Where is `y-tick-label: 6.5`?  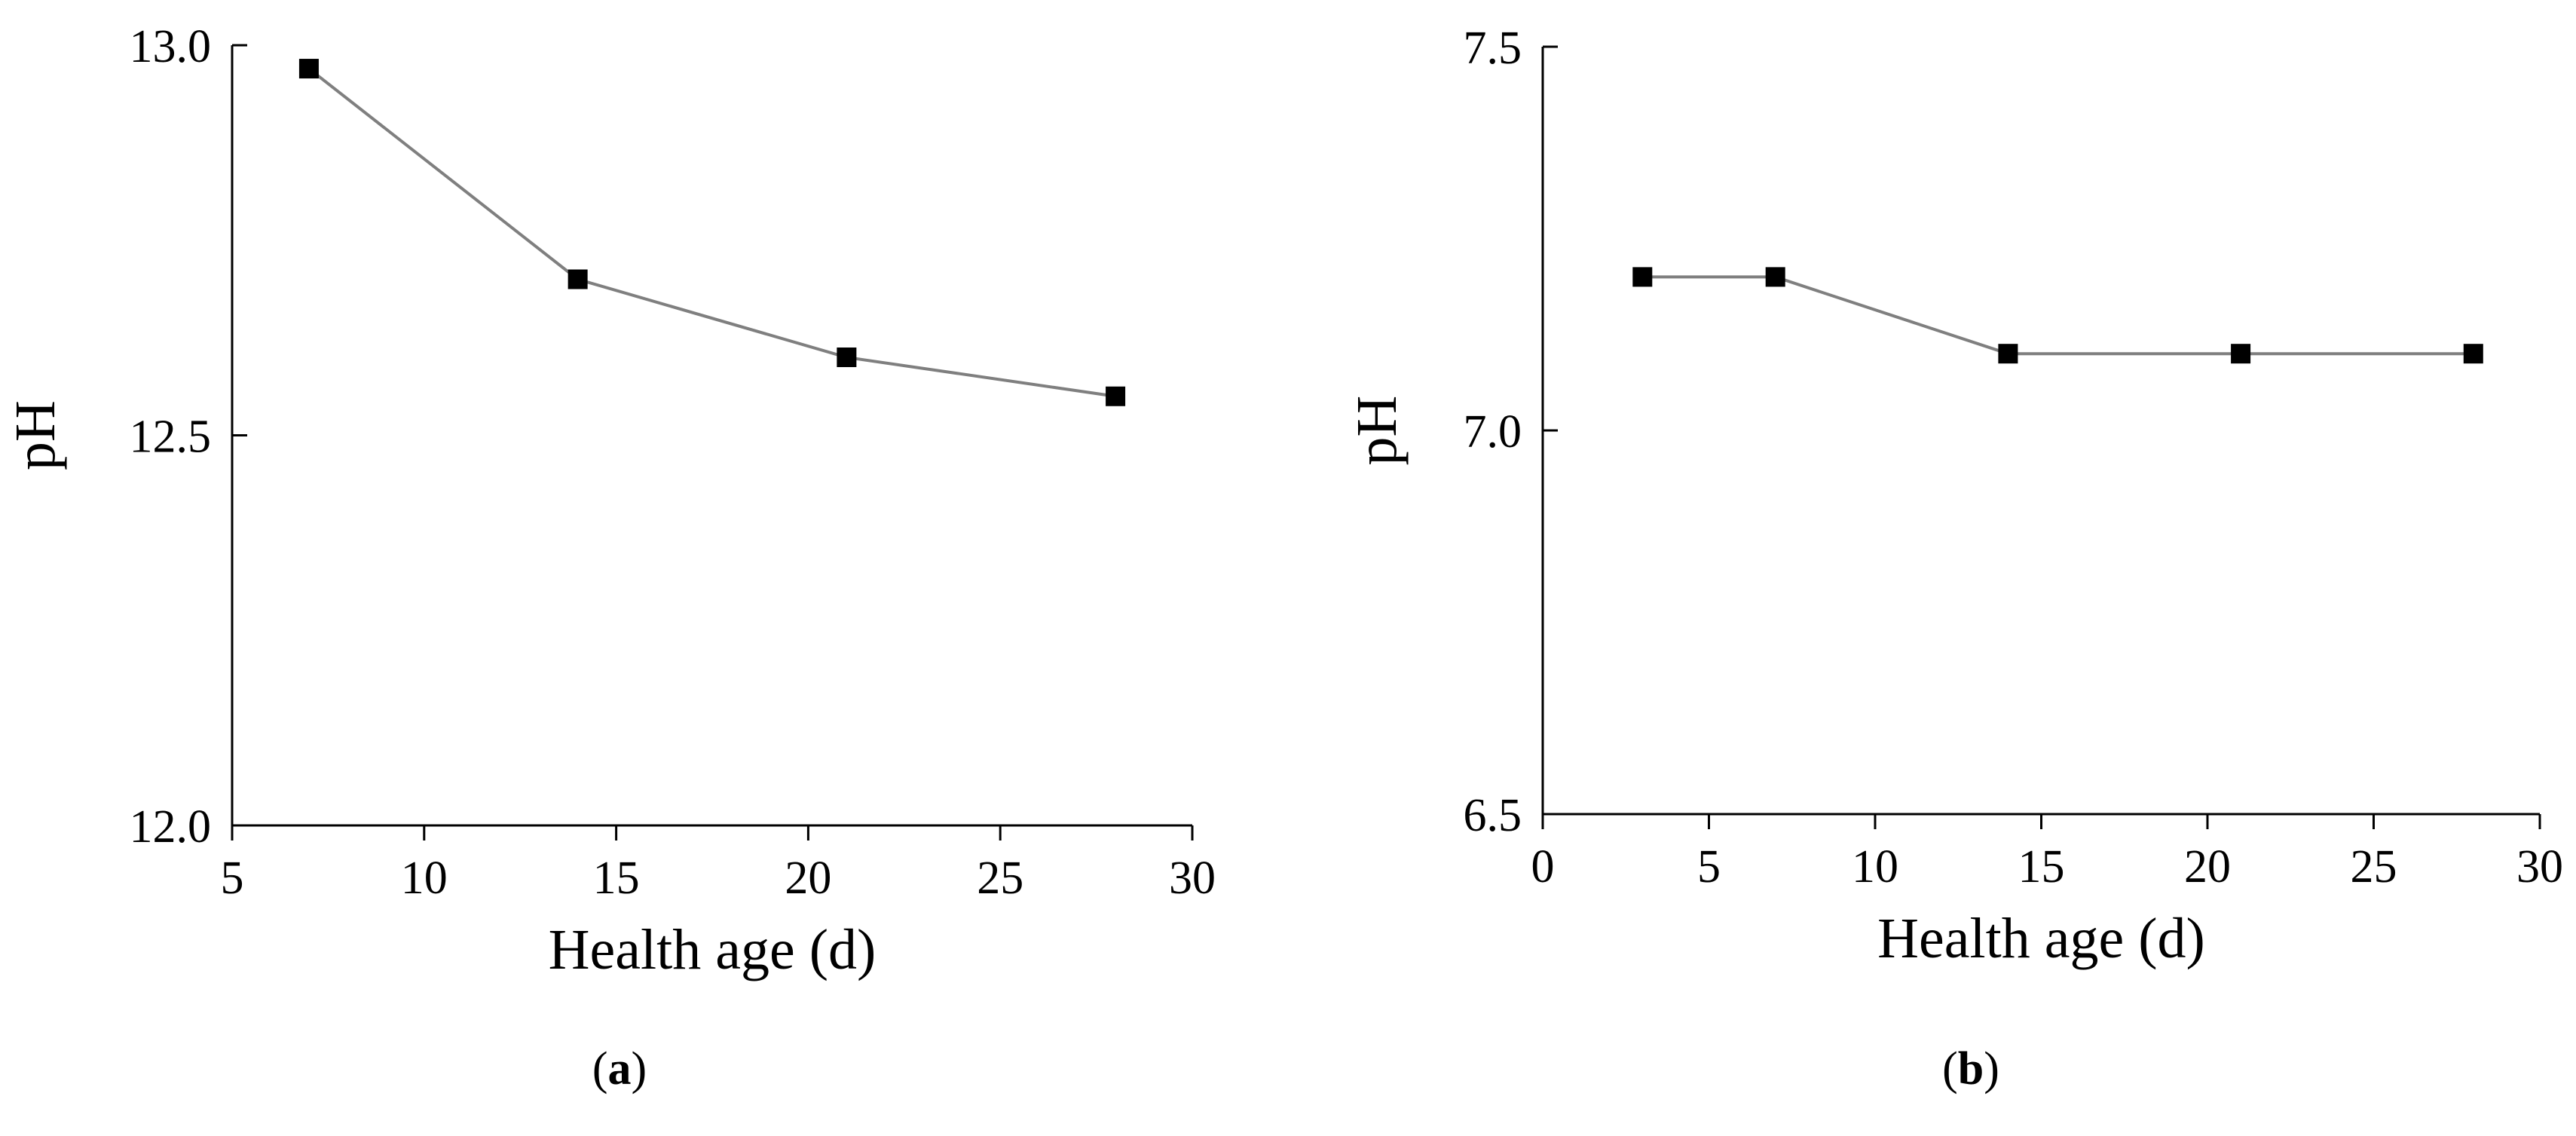 y-tick-label: 6.5 is located at coordinates (1493, 815).